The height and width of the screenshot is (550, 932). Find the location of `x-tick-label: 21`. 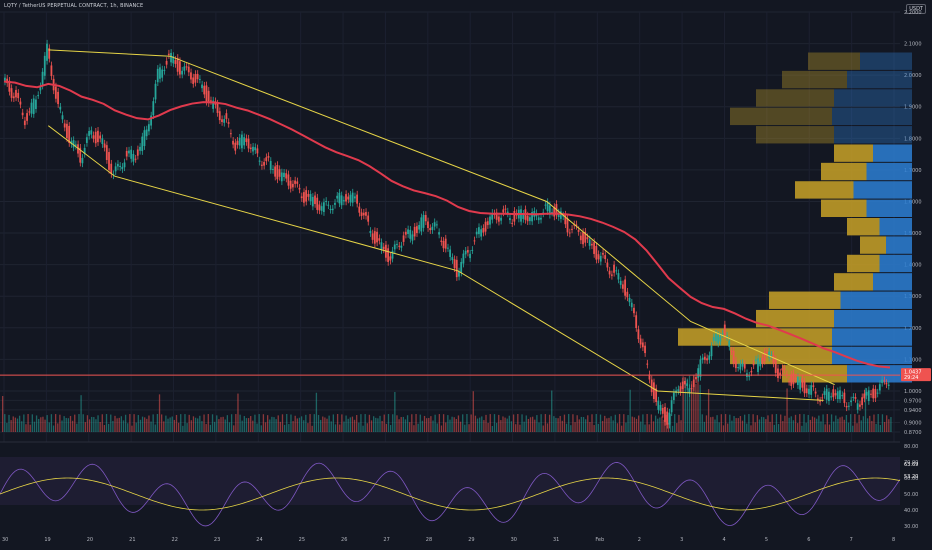

x-tick-label: 21 is located at coordinates (132, 540).